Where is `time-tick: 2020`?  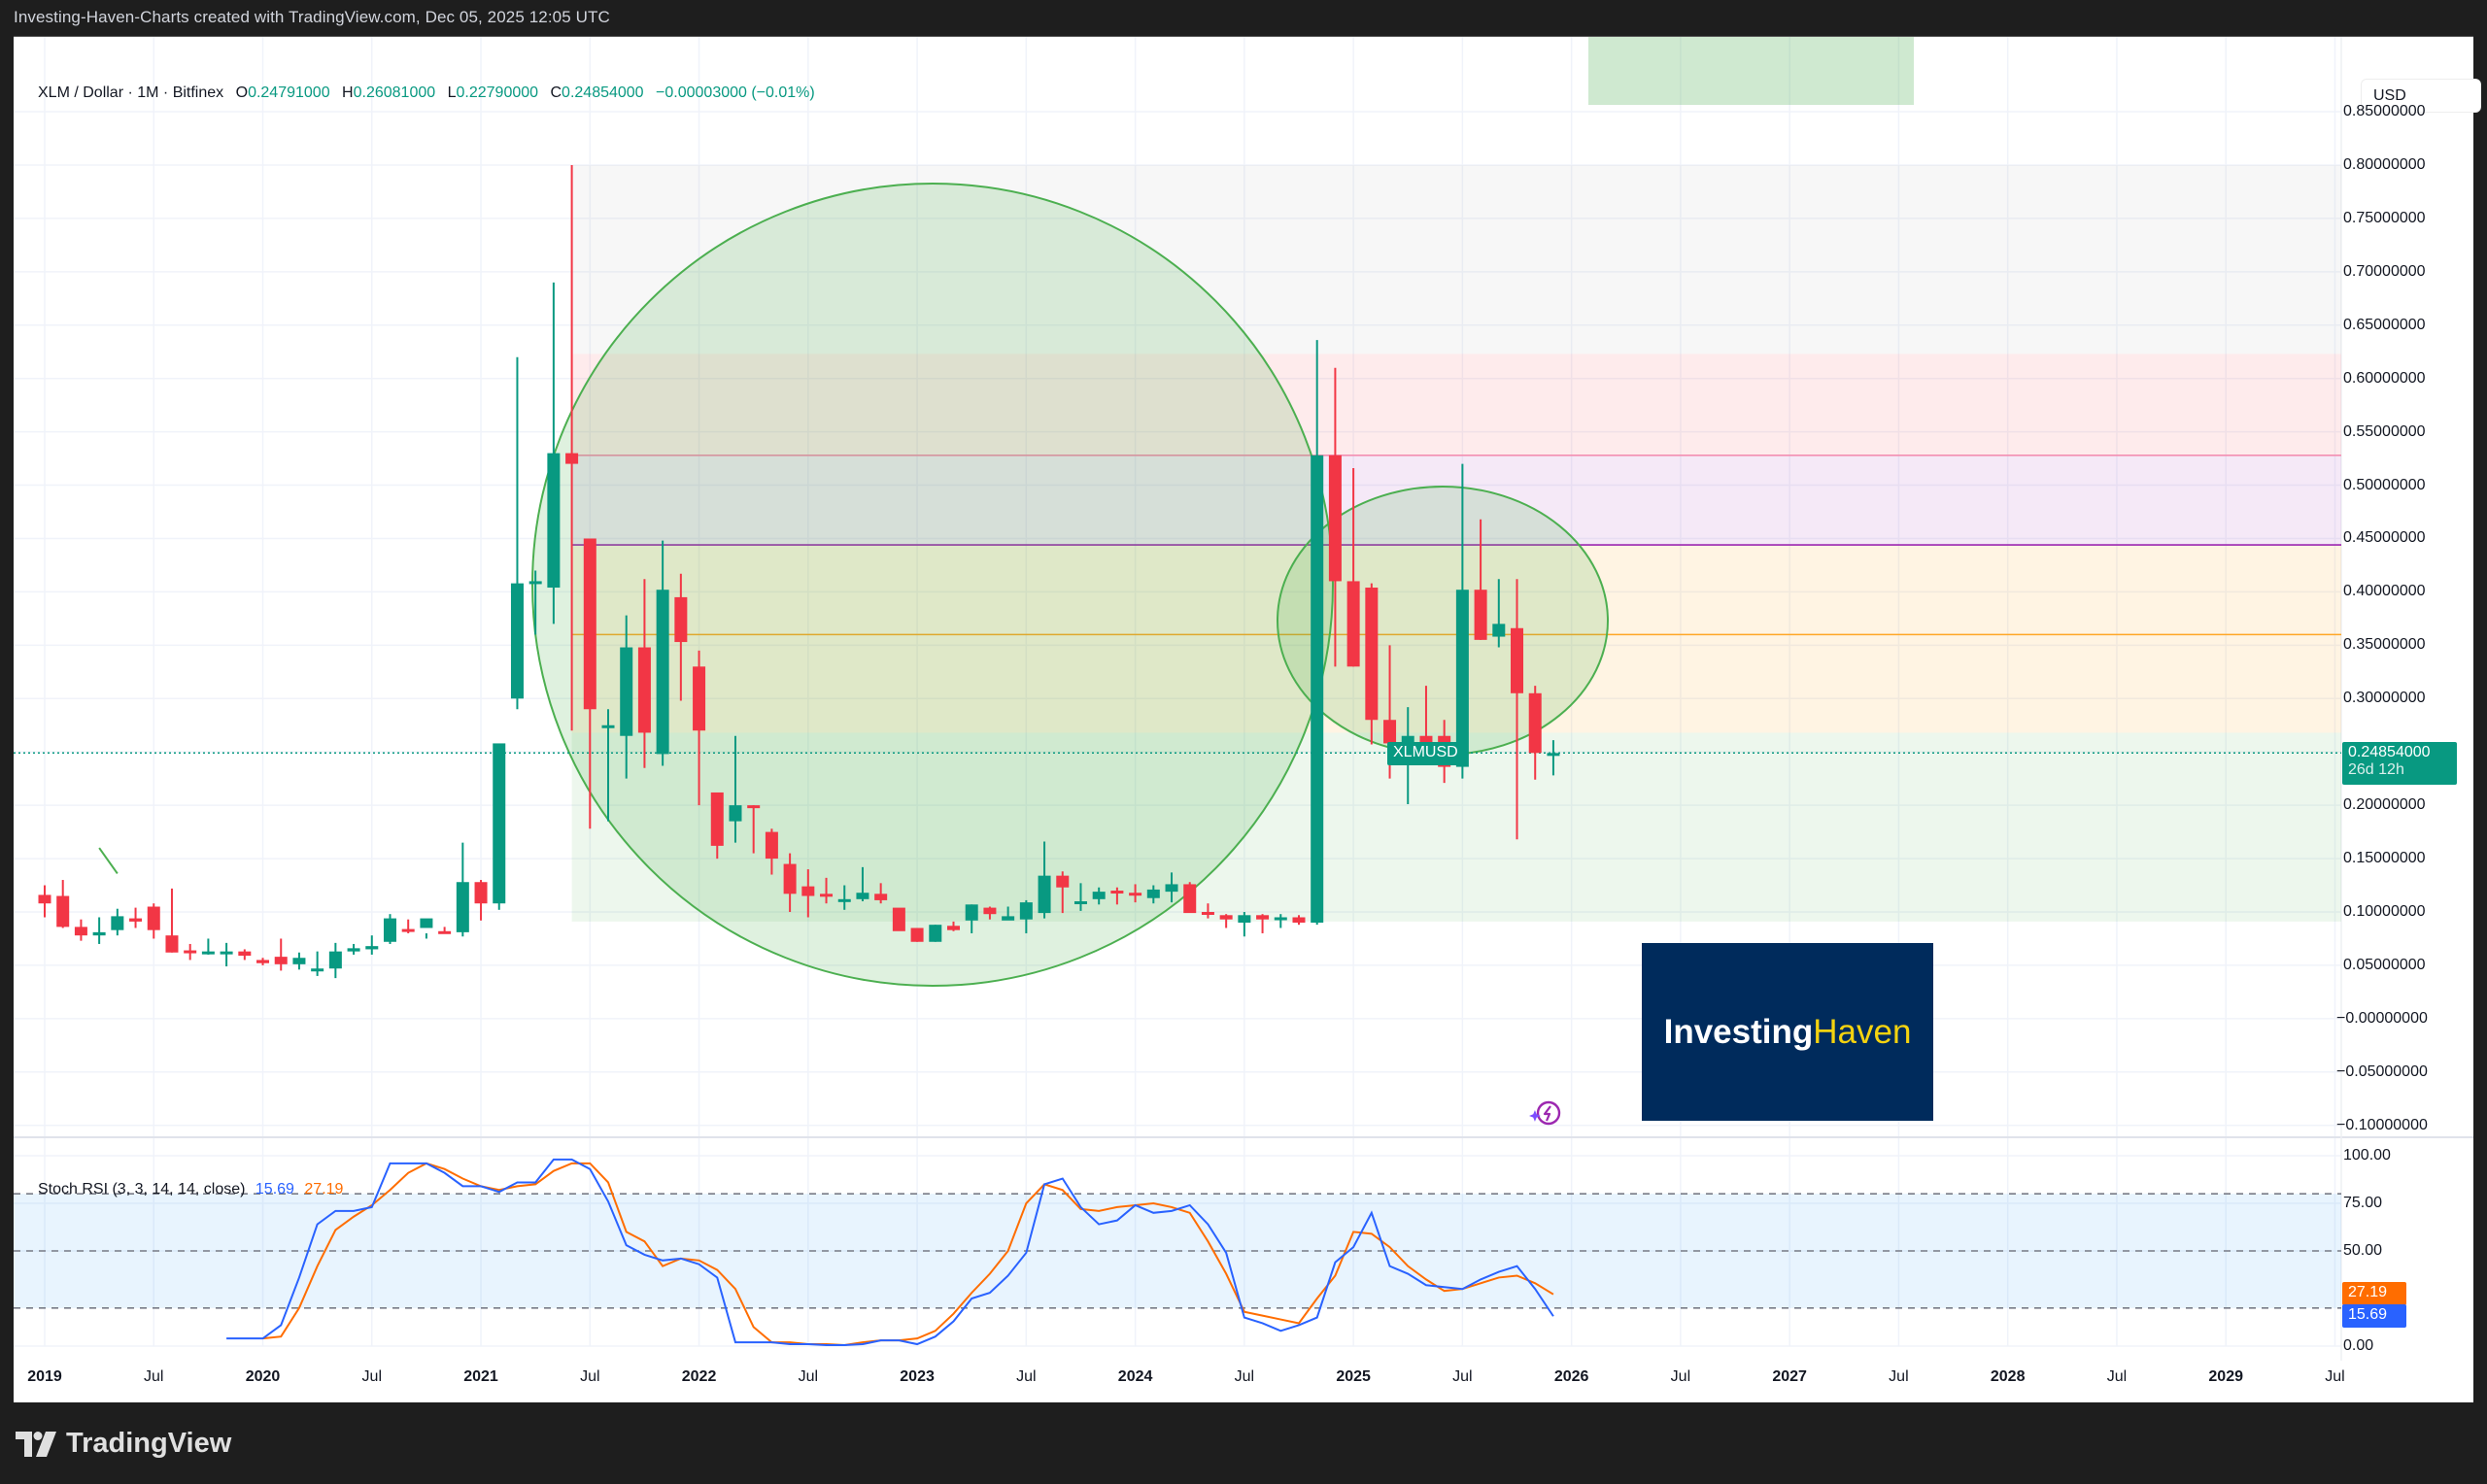
time-tick: 2020 is located at coordinates (263, 1376).